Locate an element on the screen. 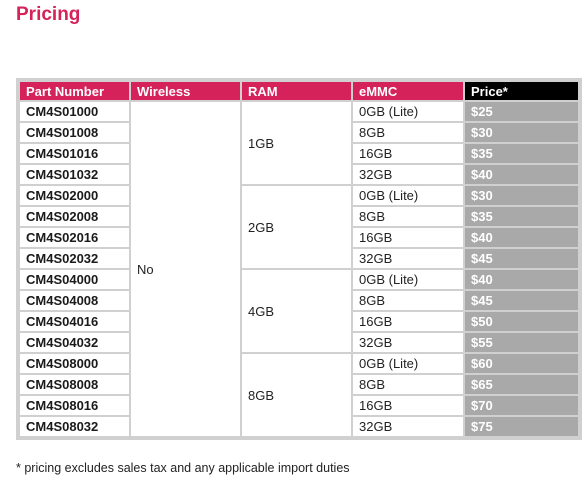  ram-cell: 8GB is located at coordinates (296, 395).